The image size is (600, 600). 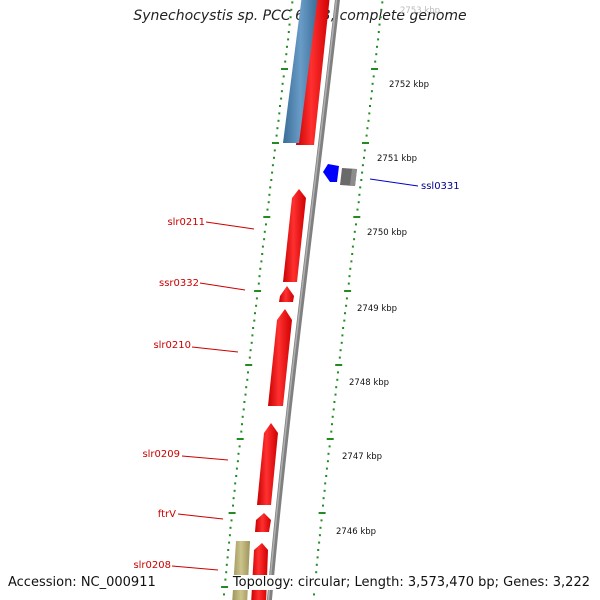 What do you see at coordinates (257, 298) in the screenshot?
I see `inner-tick-ring` at bounding box center [257, 298].